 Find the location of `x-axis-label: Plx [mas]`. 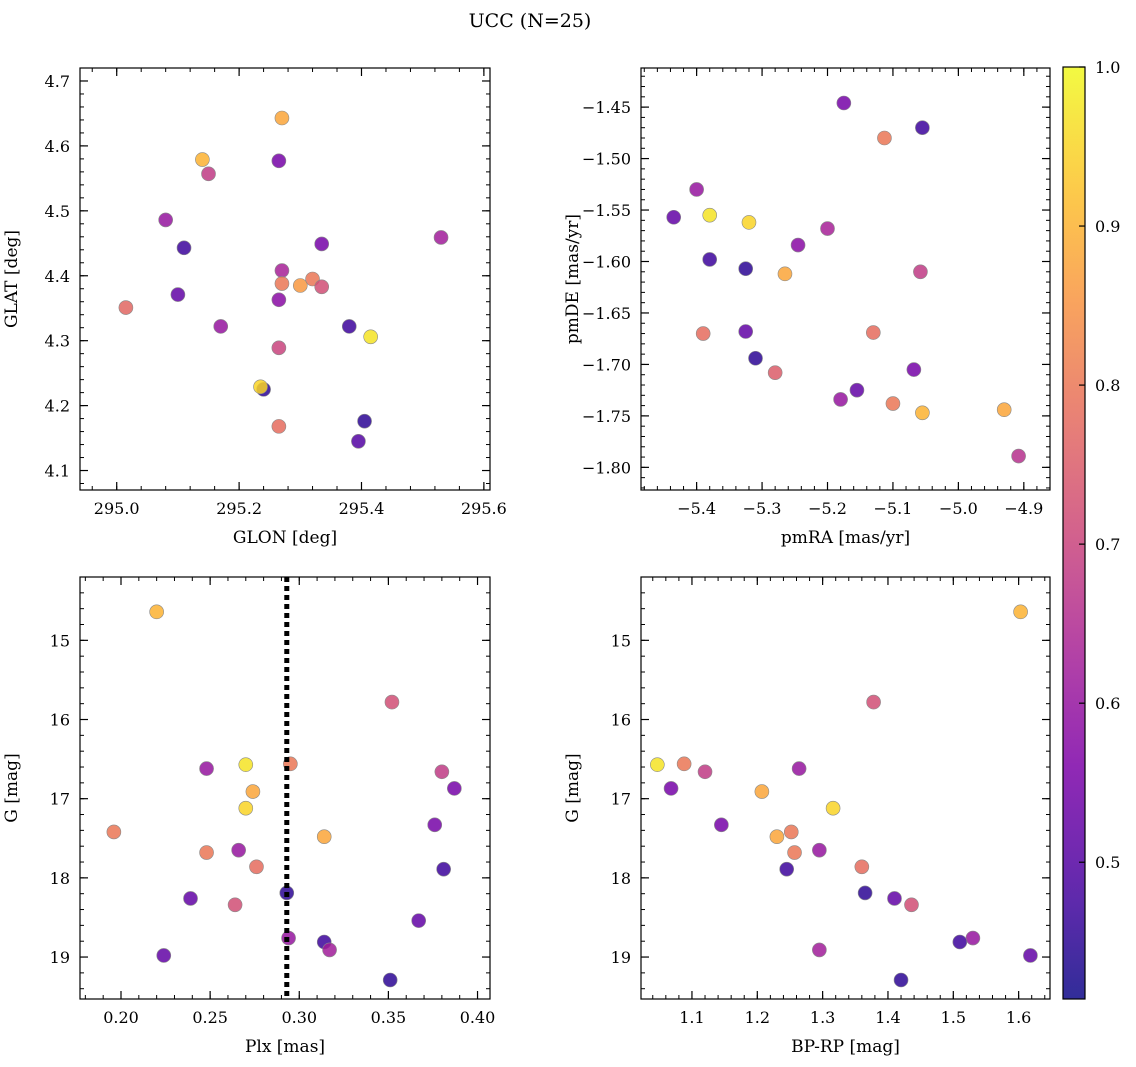

x-axis-label: Plx [mas] is located at coordinates (285, 1047).